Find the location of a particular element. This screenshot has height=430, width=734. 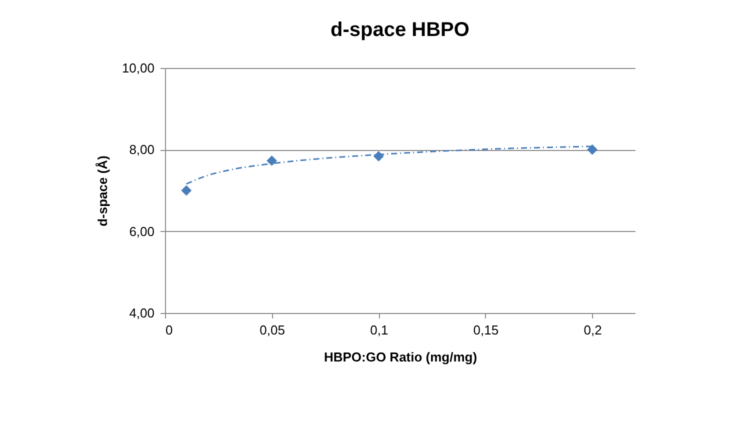

x-tick-label: 0,05 is located at coordinates (272, 330).